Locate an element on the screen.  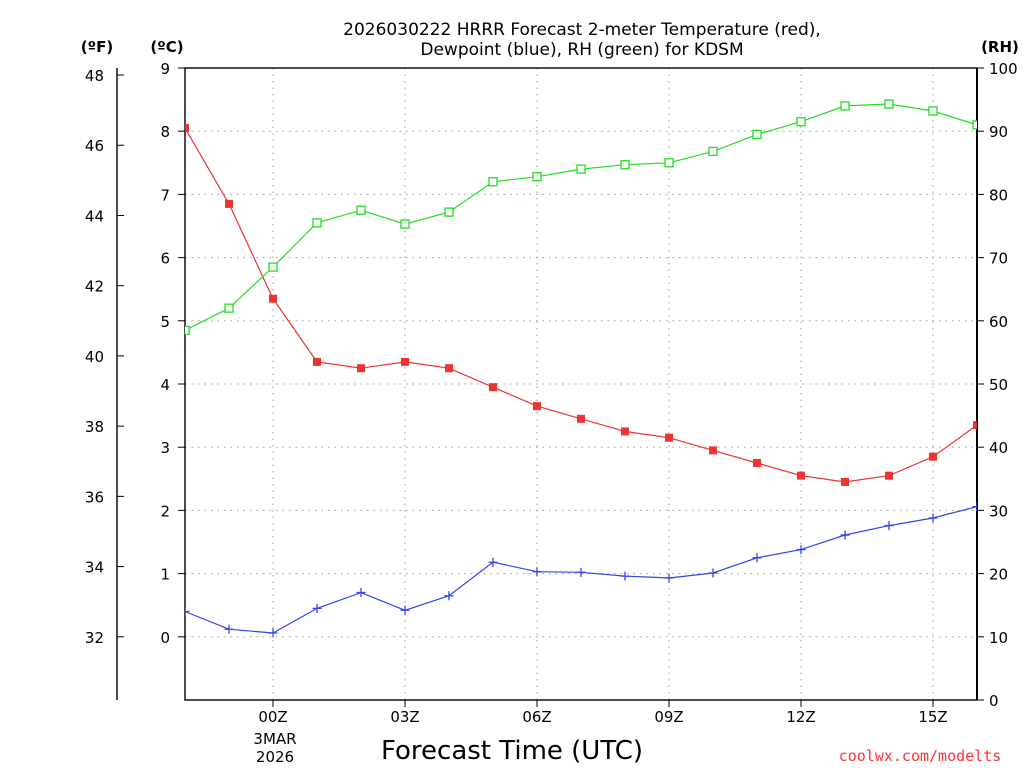
x-tick-label: 12Z is located at coordinates (800, 717).